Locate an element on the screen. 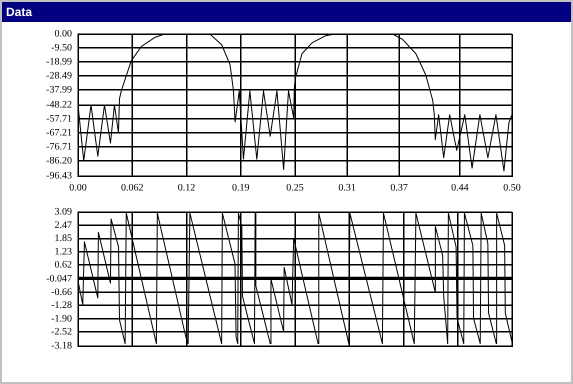 The width and height of the screenshot is (573, 384). x-tick-label: 0.25 is located at coordinates (295, 188).